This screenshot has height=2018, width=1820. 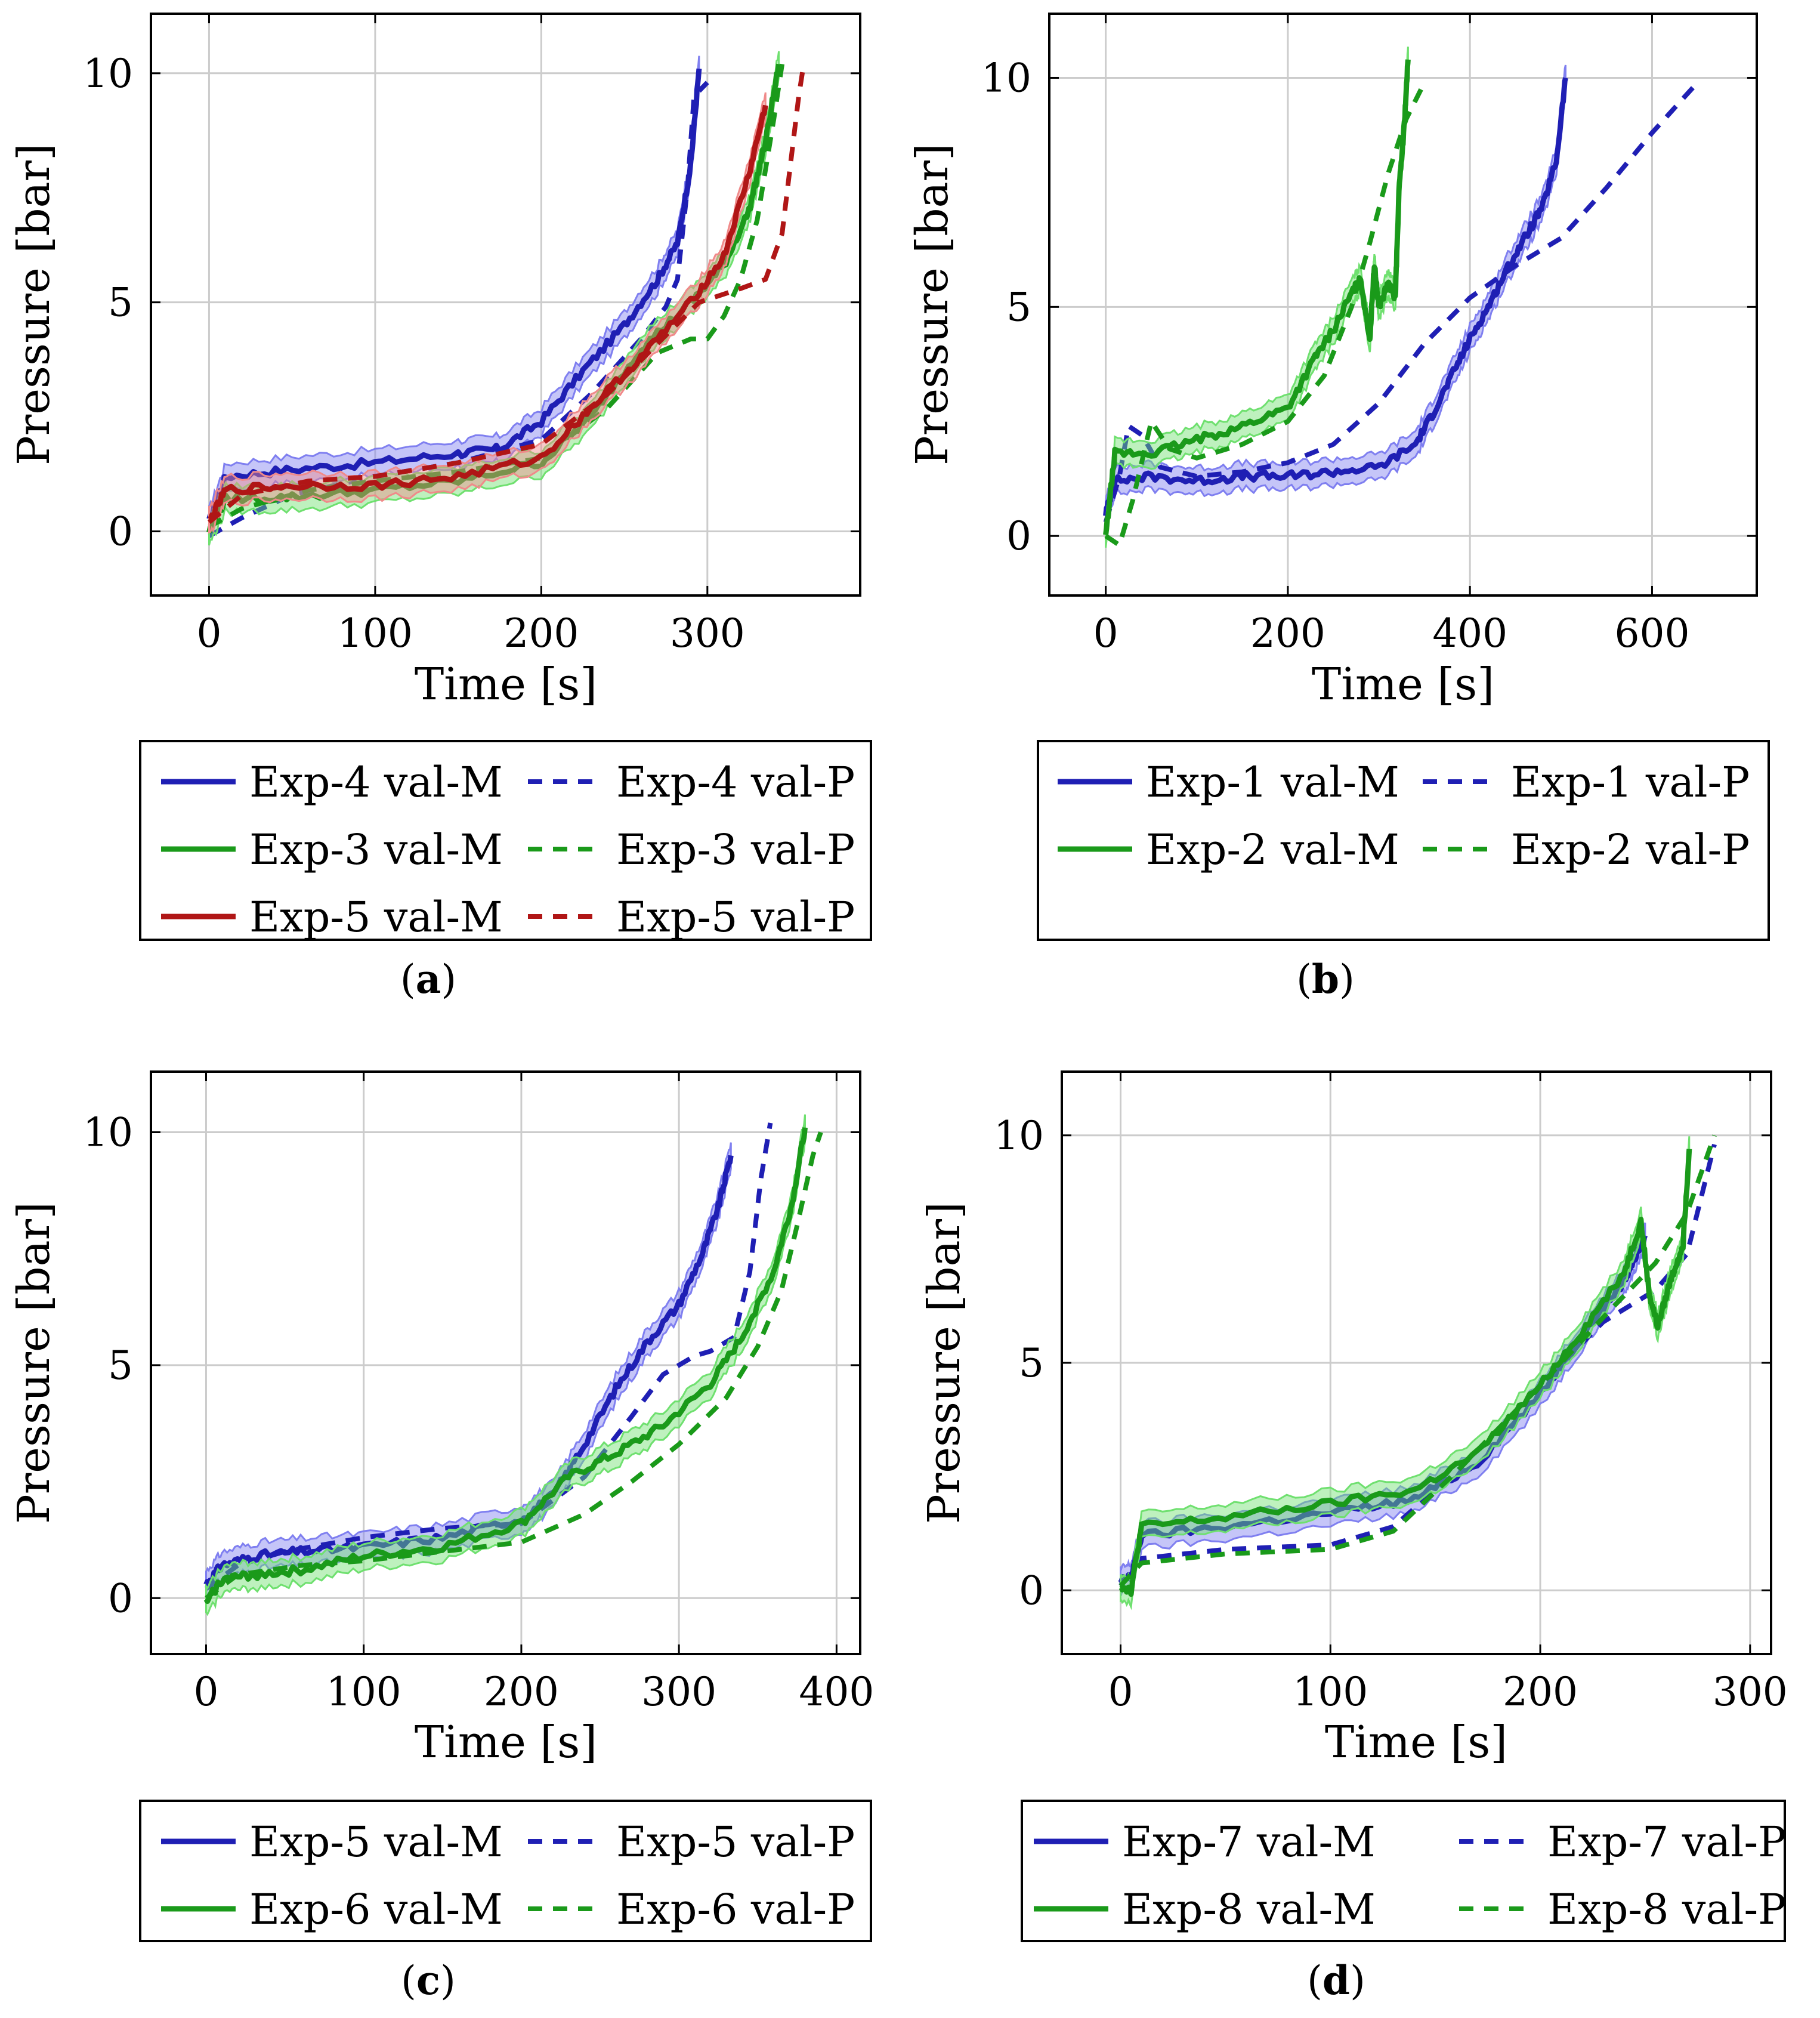 I want to click on legend-item: Exp-3 val-M, so click(x=332, y=849).